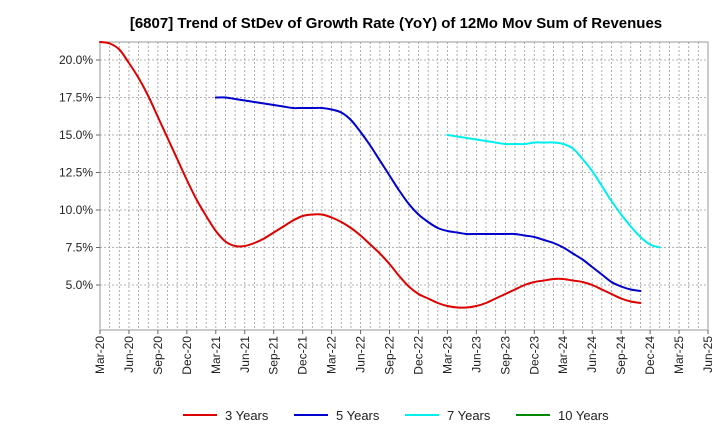 The width and height of the screenshot is (720, 440). What do you see at coordinates (303, 355) in the screenshot?
I see `x-tick-label: Dec-21` at bounding box center [303, 355].